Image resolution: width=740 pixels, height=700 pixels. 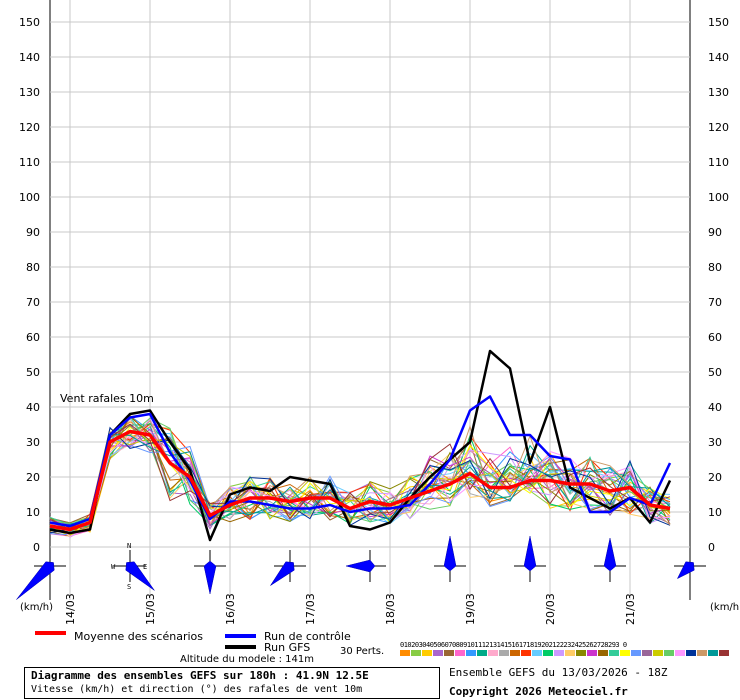 I want to click on y-tick-label-right: 110, so click(x=718, y=162).